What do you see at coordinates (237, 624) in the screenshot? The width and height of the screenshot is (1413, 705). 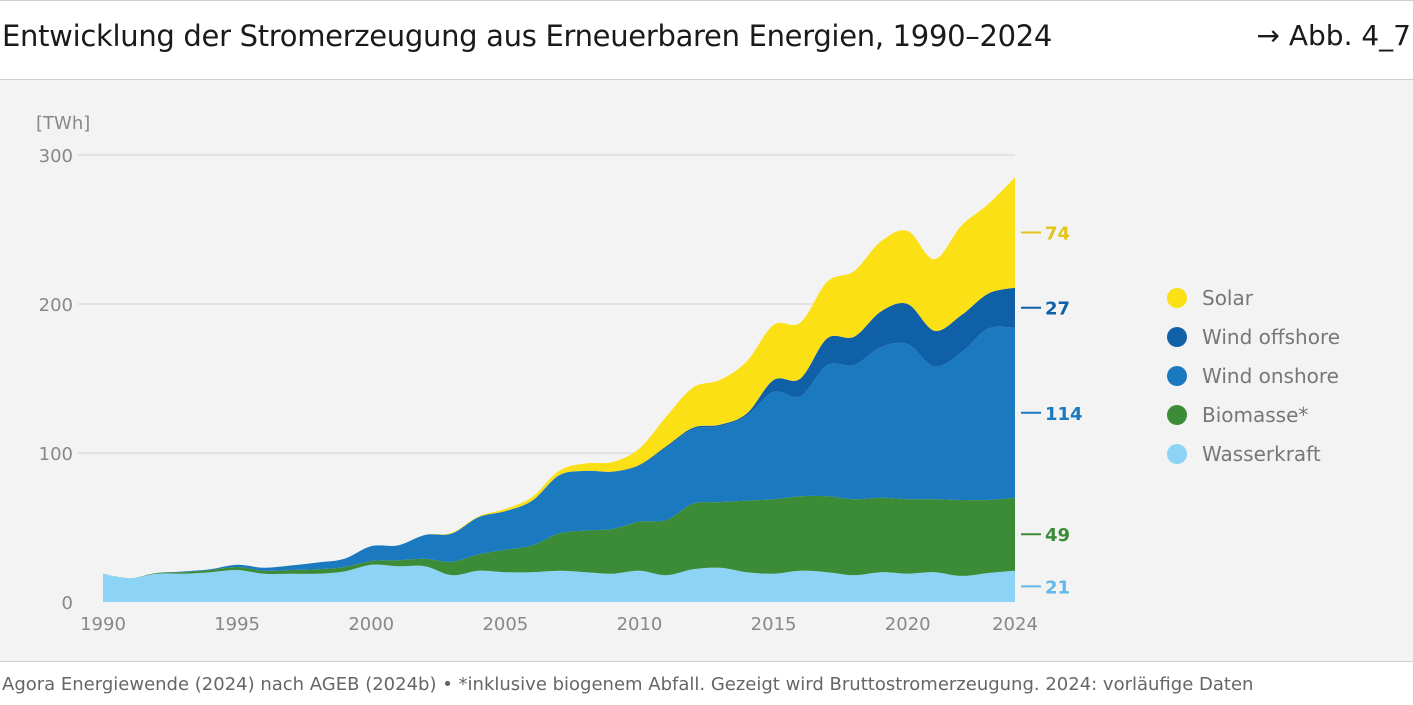 I see `x-tick-label: 1995` at bounding box center [237, 624].